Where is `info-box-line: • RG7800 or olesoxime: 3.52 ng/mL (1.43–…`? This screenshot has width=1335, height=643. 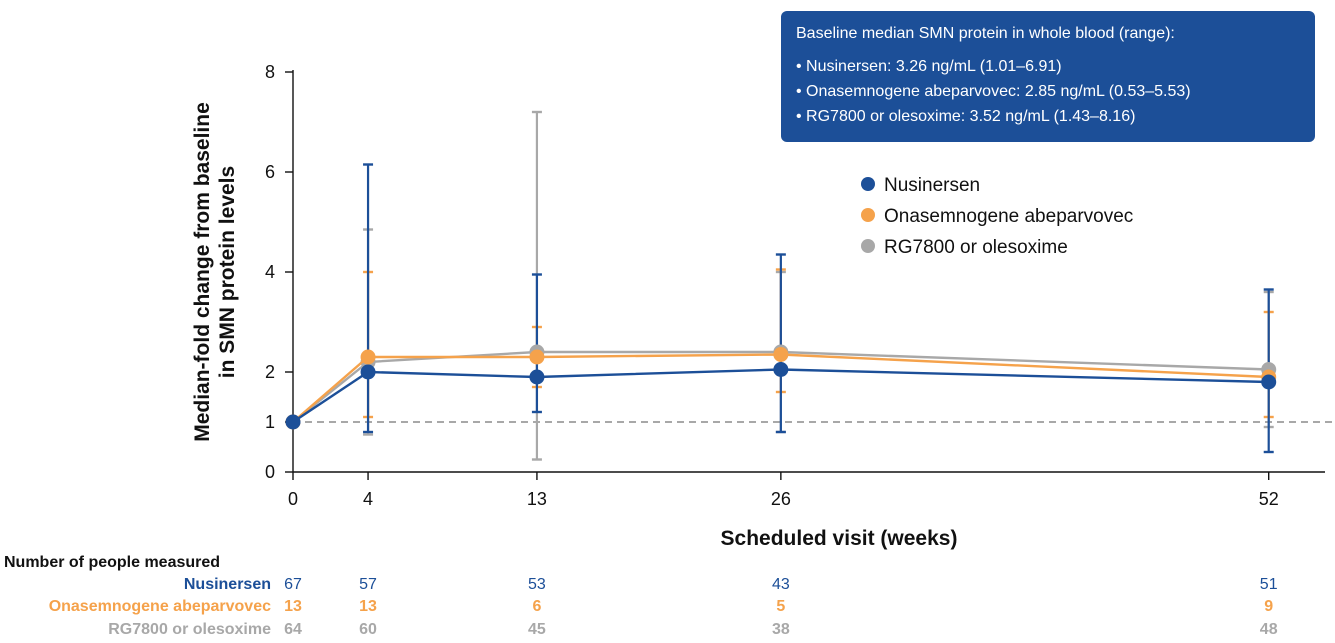 info-box-line: • RG7800 or olesoxime: 3.52 ng/mL (1.43–… is located at coordinates (965, 116).